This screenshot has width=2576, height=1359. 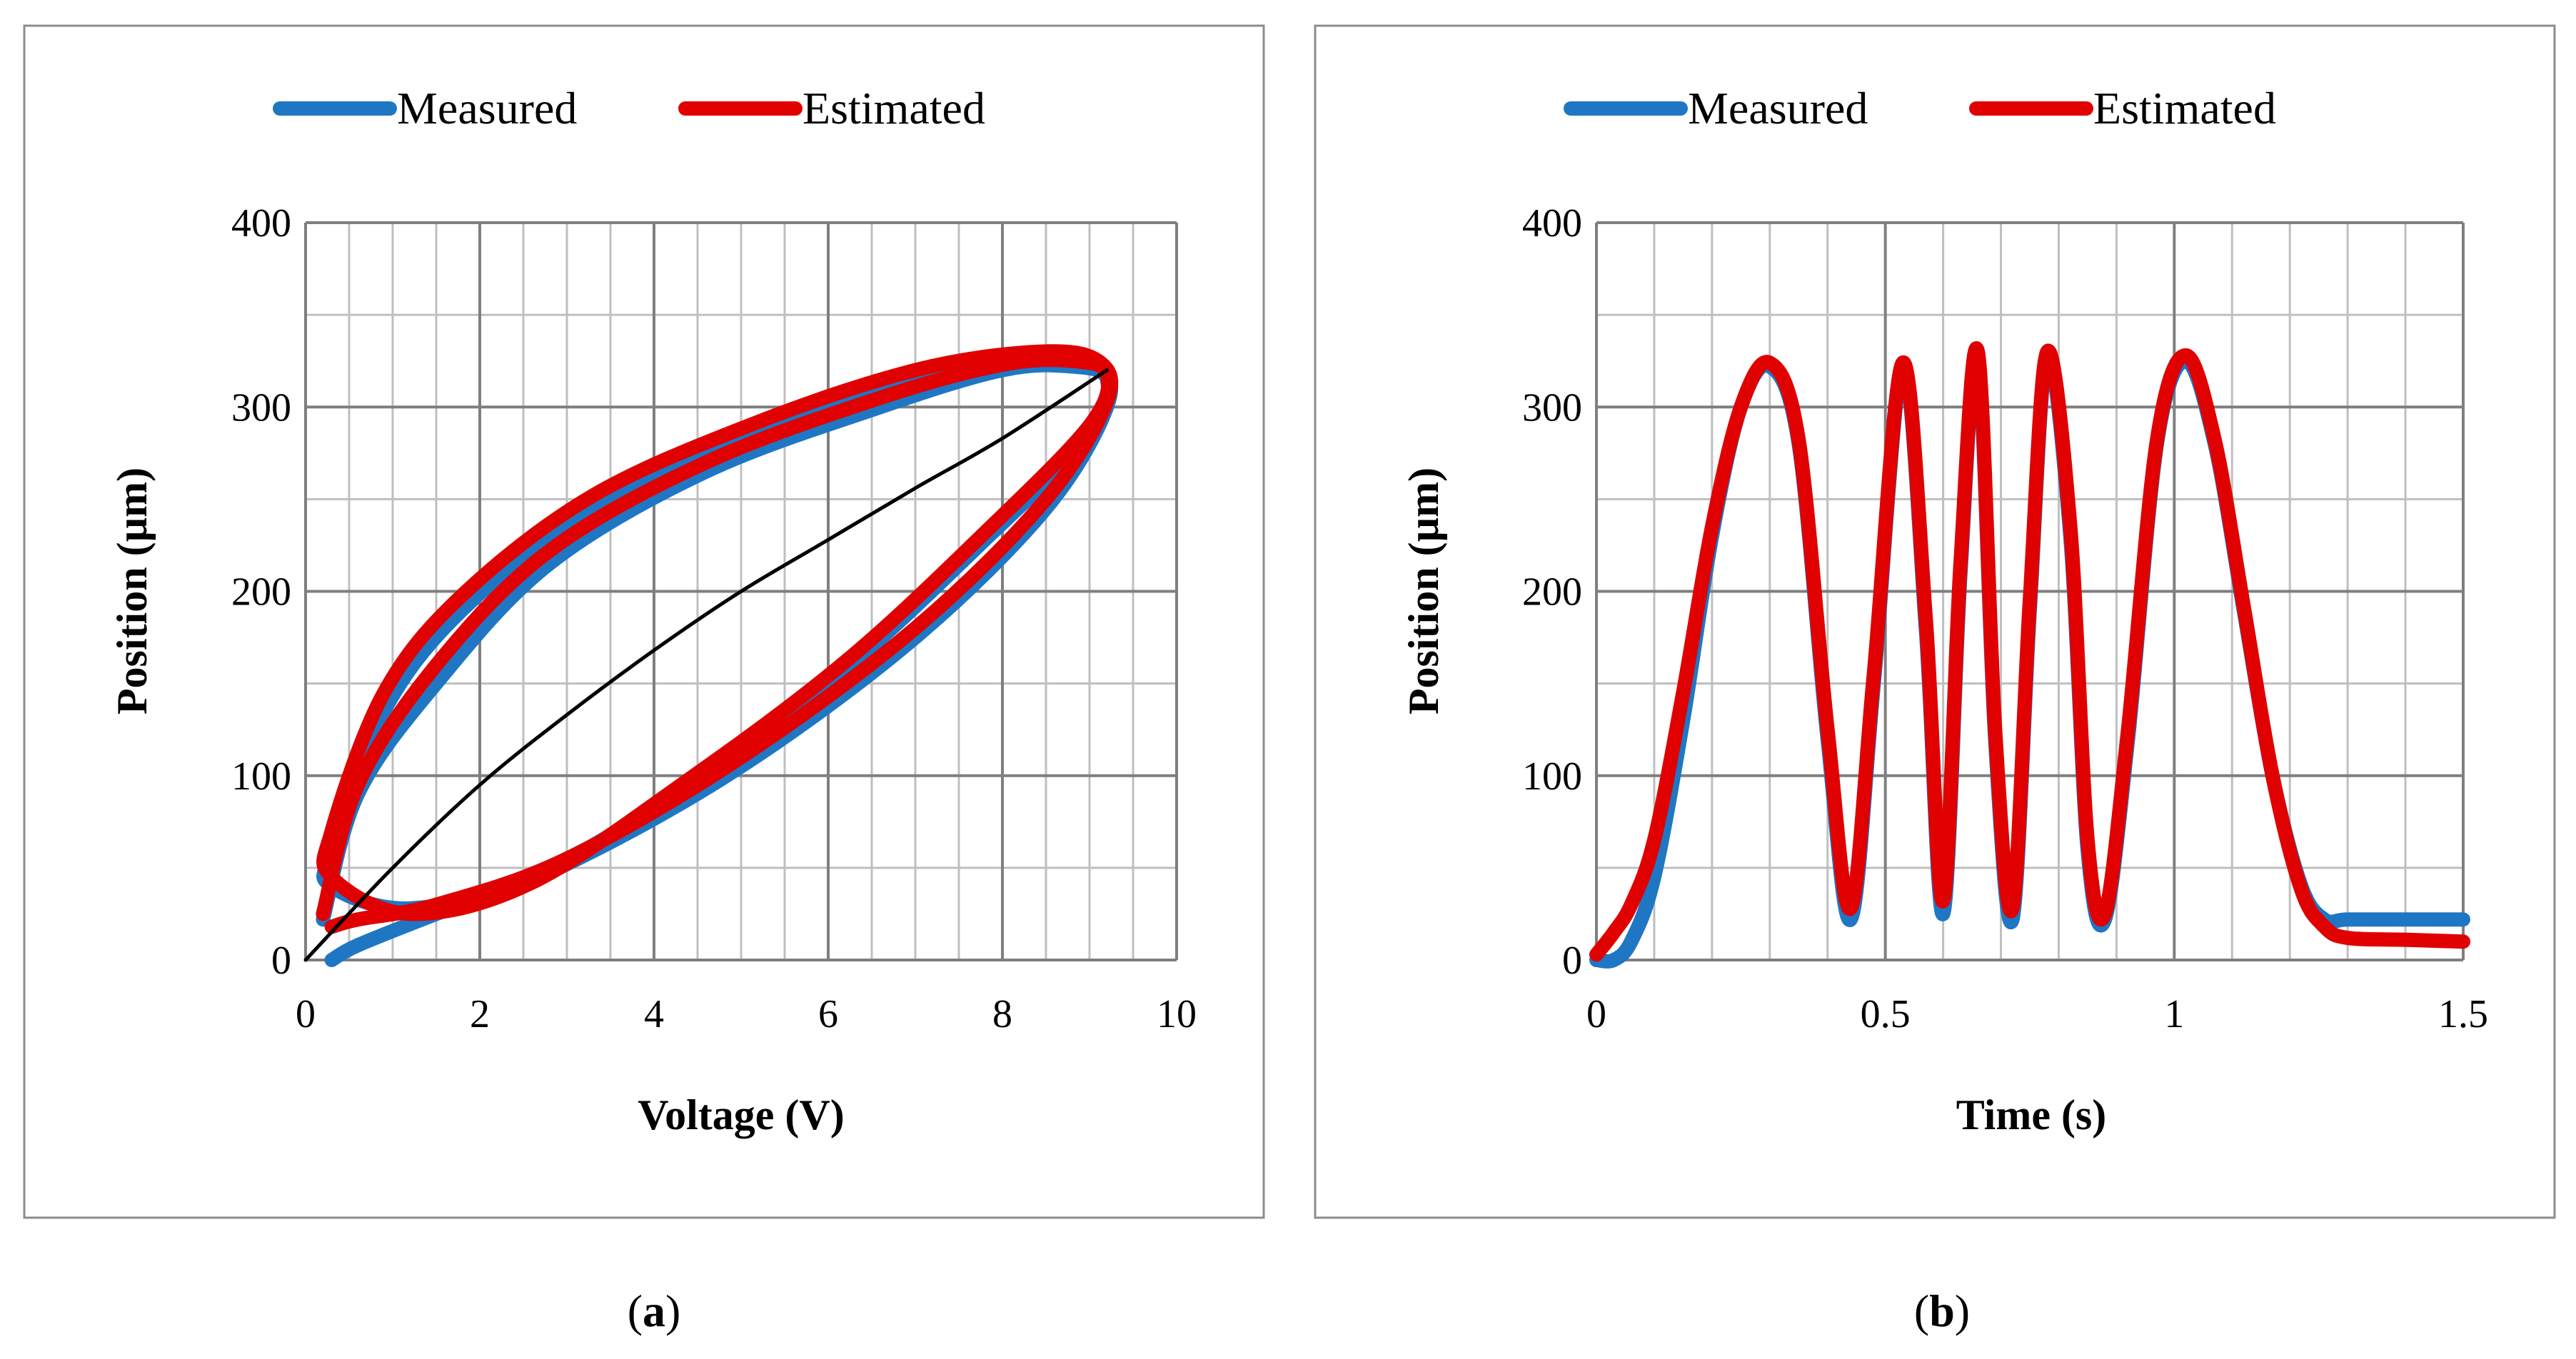 I want to click on legend-b-measured-label: Measured, so click(x=1778, y=108).